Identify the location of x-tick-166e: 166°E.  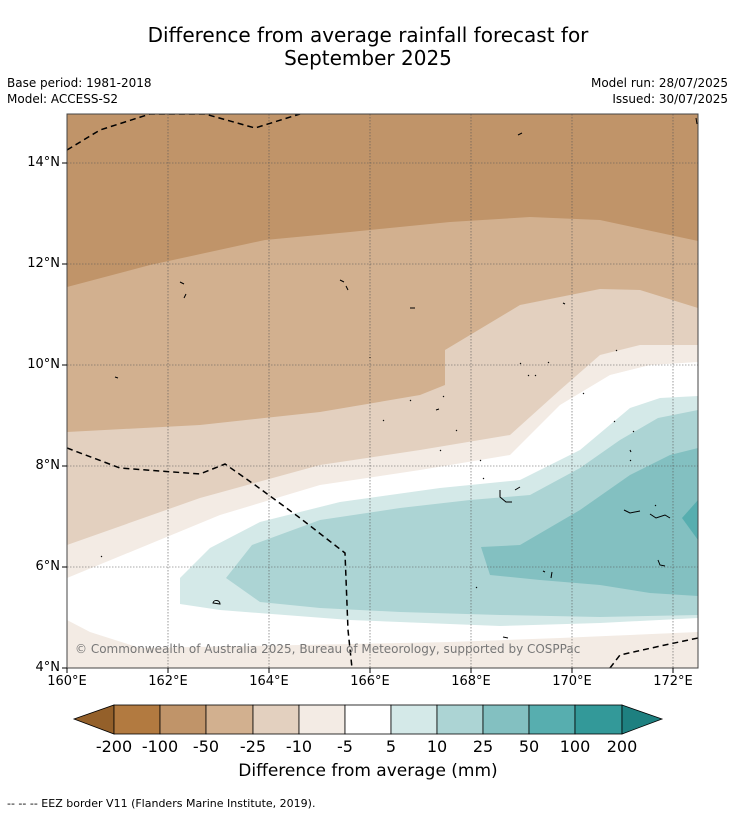
(370, 681).